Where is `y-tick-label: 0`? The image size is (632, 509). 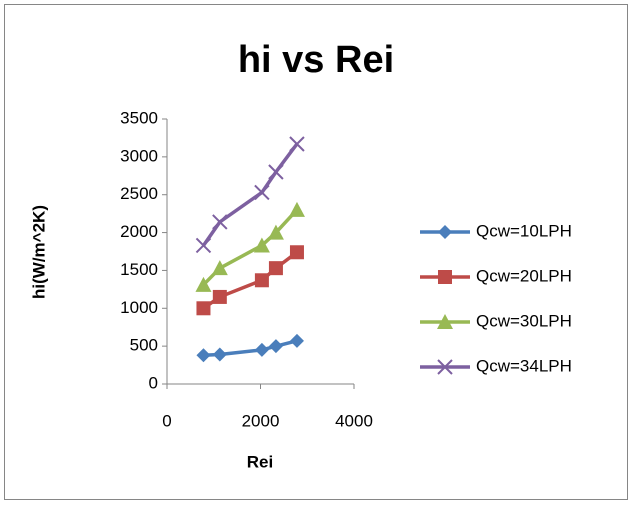 y-tick-label: 0 is located at coordinates (153, 382).